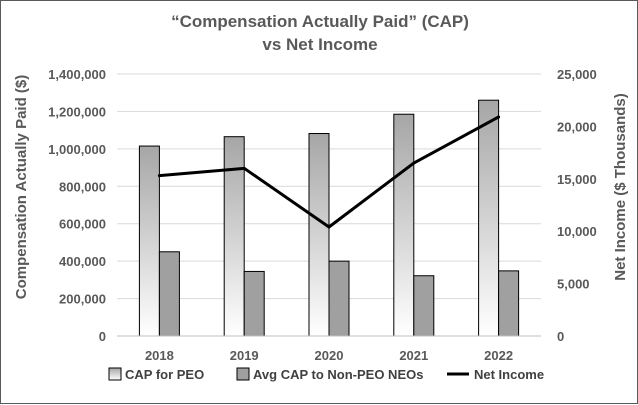 The image size is (638, 405). I want to click on left-tick-label: 1,000,000, so click(77, 149).